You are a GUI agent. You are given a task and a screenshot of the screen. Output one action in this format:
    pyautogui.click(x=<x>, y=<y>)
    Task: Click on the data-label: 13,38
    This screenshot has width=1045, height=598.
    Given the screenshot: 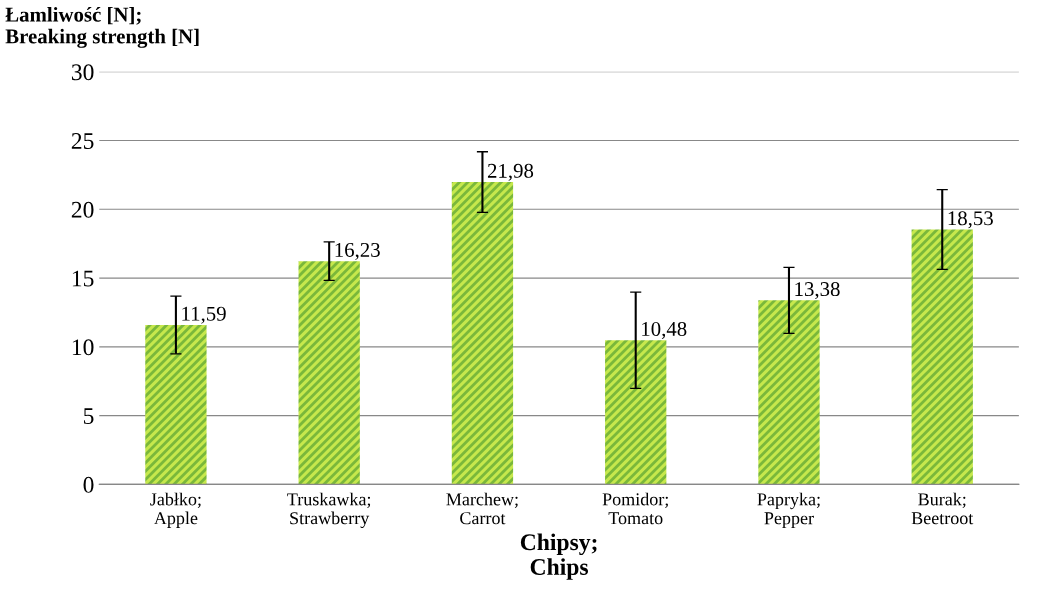 What is the action you would take?
    pyautogui.click(x=817, y=291)
    